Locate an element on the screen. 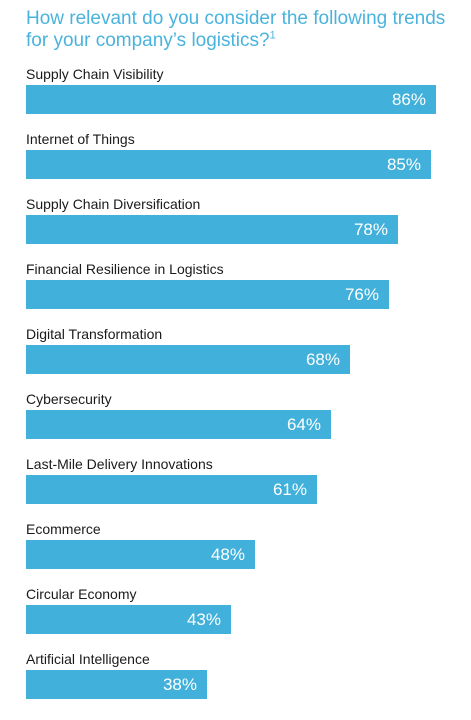 The height and width of the screenshot is (720, 471). bar: 48% is located at coordinates (140, 554).